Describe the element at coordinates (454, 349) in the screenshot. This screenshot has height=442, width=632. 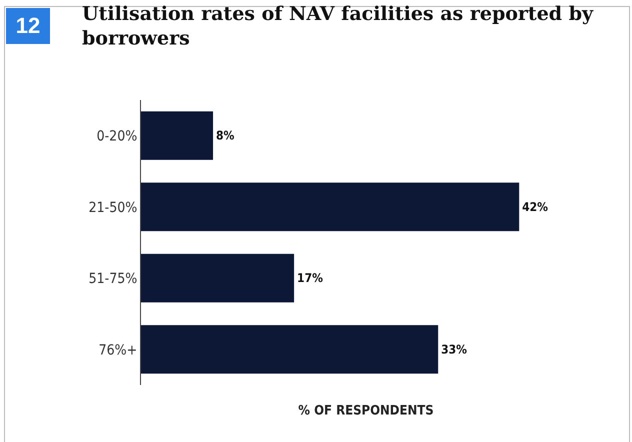
I see `data-label: 33%` at that location.